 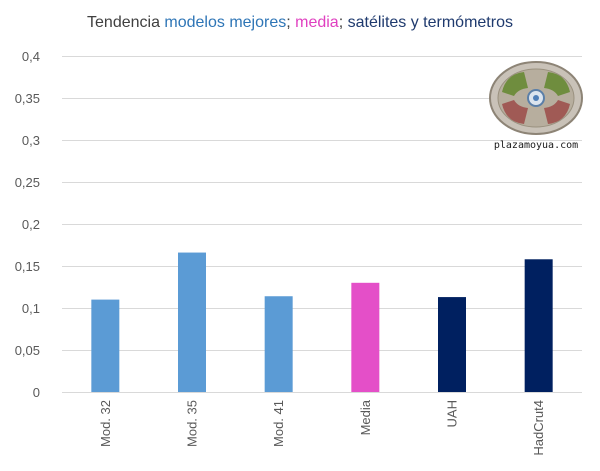 I want to click on x-tick-label: Media, so click(x=365, y=417).